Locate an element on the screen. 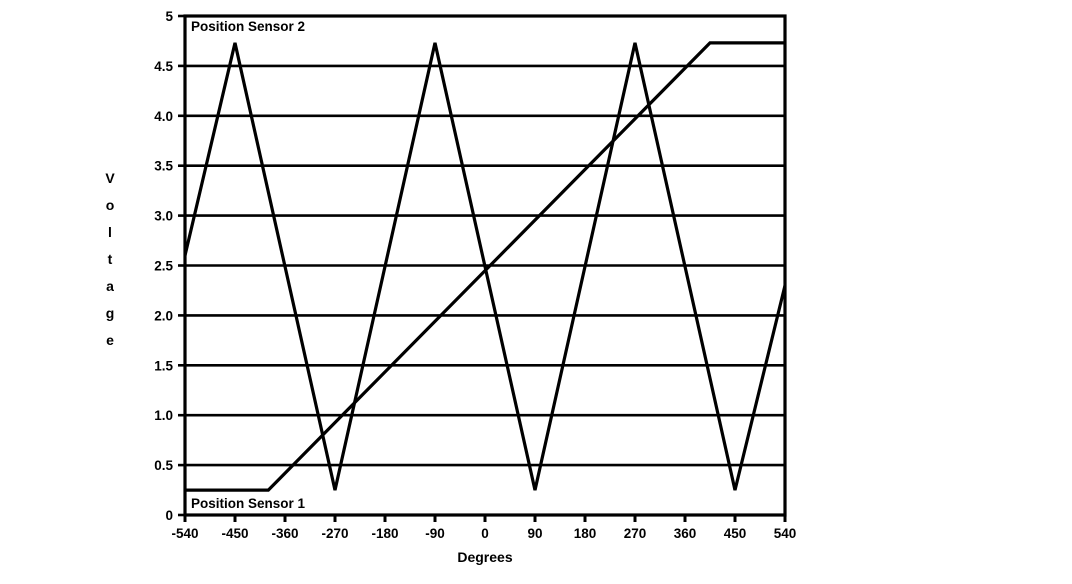 The image size is (1072, 584). y-axis-label-letter: a is located at coordinates (110, 286).